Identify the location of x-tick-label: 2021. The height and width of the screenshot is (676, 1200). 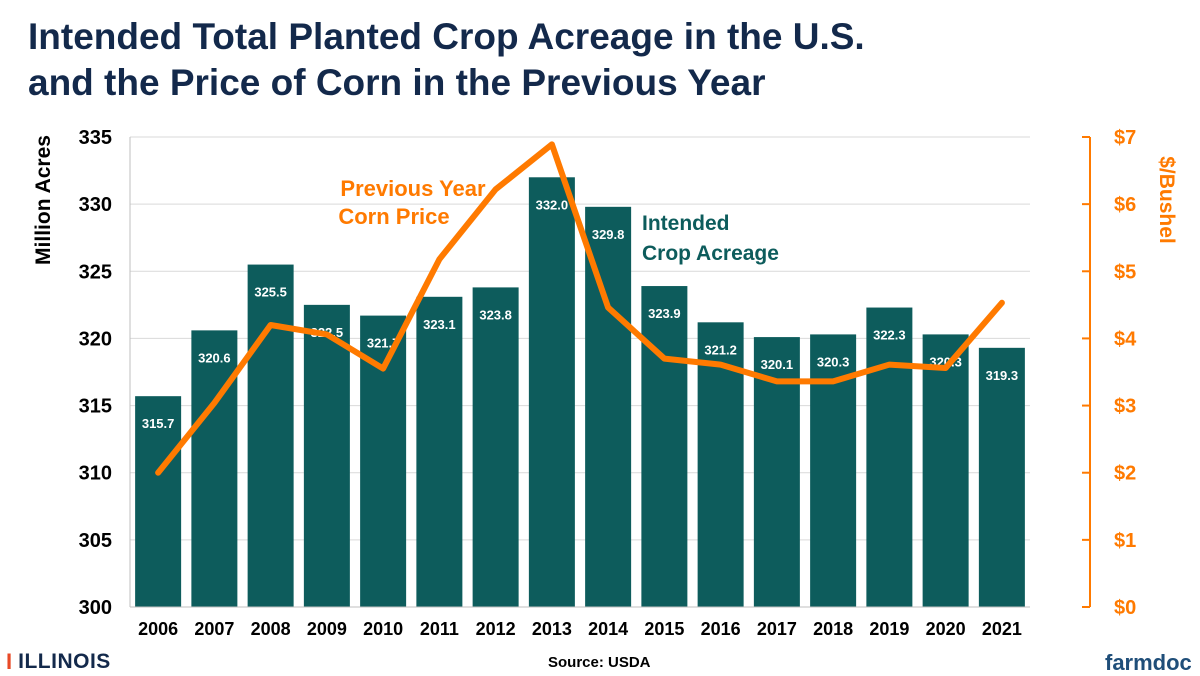
(1002, 629).